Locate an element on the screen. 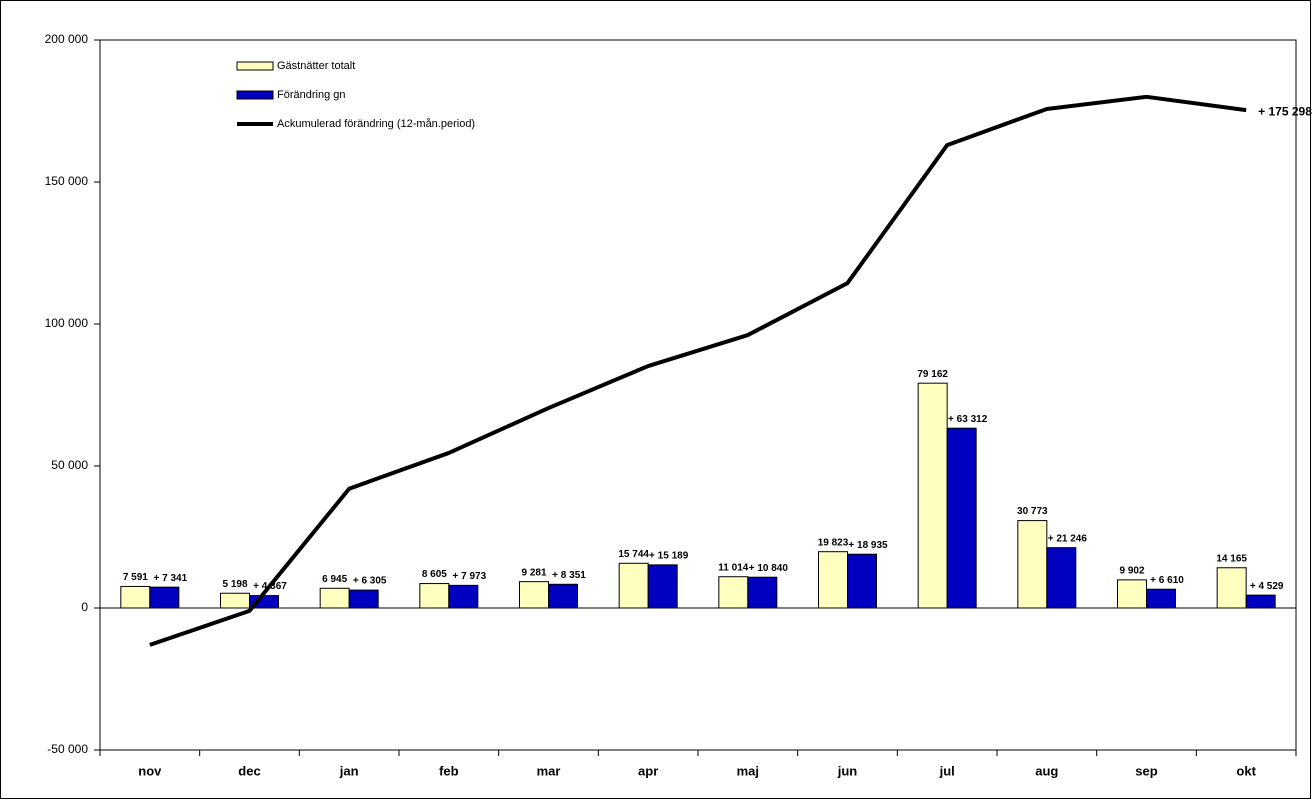 This screenshot has width=1312, height=800. y-tick-label: 150 000 is located at coordinates (67, 181).